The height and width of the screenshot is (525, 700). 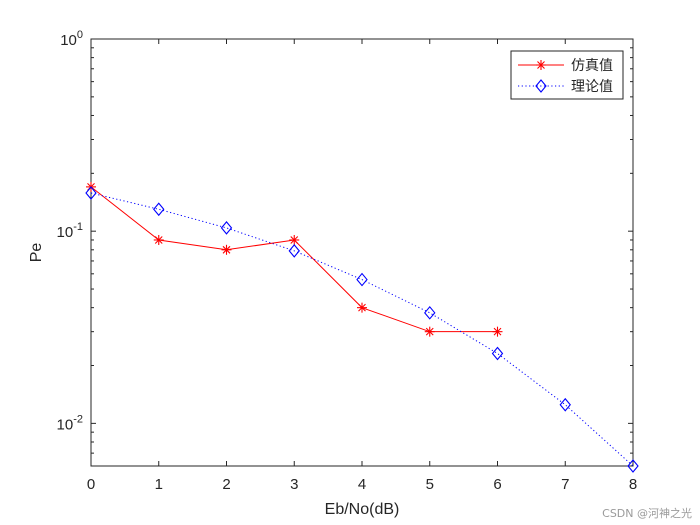 I want to click on y-axis-title: Pe, so click(x=36, y=253).